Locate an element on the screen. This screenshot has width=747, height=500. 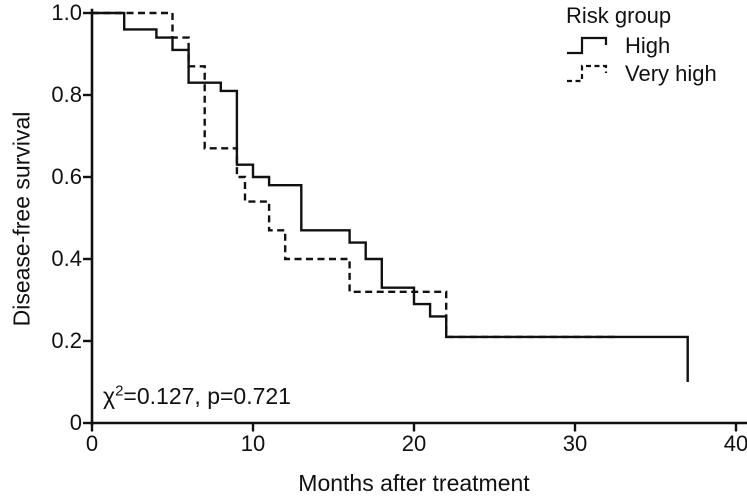
x-axis-title: Months after treatment is located at coordinates (414, 483).